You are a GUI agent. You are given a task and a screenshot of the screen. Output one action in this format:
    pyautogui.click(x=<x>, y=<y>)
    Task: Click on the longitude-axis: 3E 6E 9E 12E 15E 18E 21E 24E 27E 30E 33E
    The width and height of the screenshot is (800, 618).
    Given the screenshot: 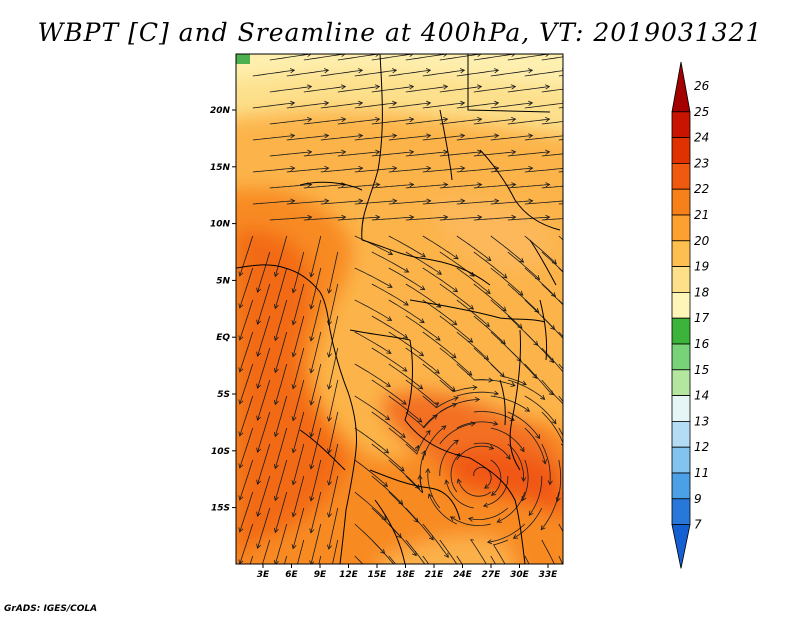 What is the action you would take?
    pyautogui.click(x=407, y=572)
    